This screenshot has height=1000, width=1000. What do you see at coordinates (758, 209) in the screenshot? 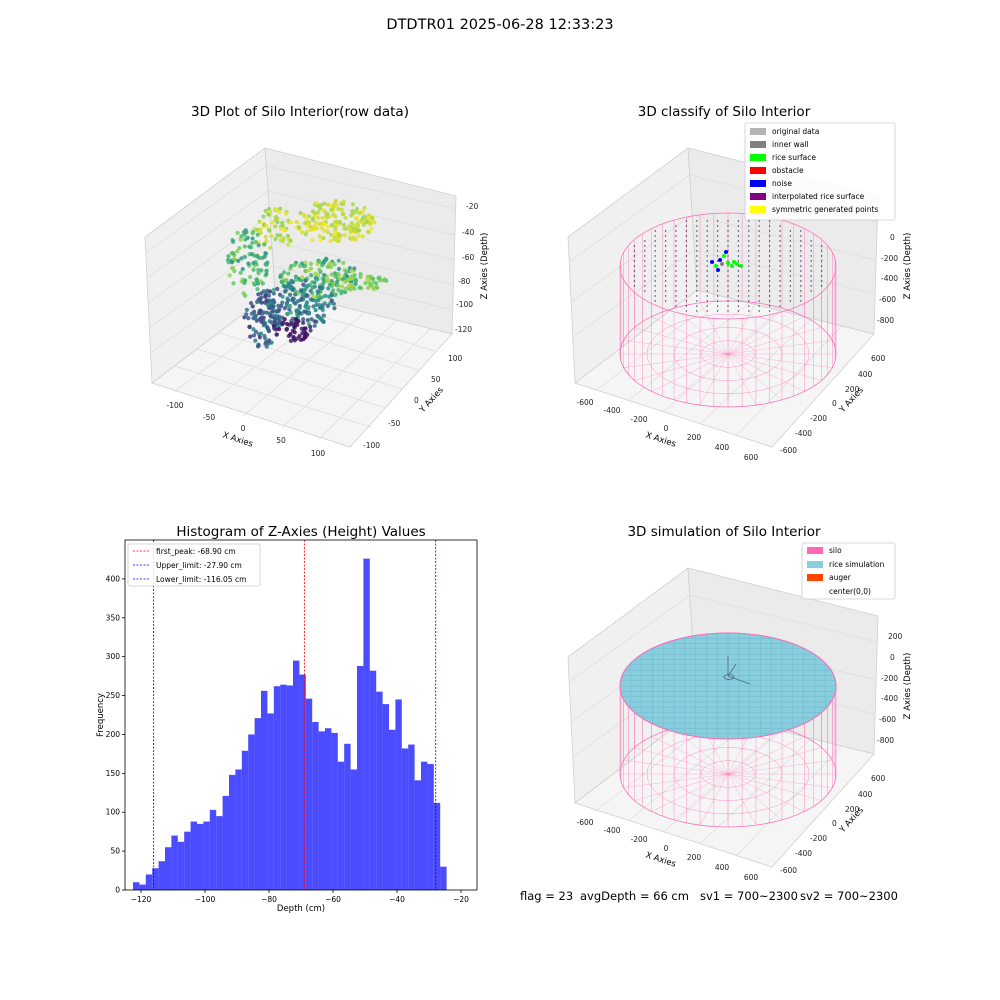
I see `legend-swatch-symmetric` at bounding box center [758, 209].